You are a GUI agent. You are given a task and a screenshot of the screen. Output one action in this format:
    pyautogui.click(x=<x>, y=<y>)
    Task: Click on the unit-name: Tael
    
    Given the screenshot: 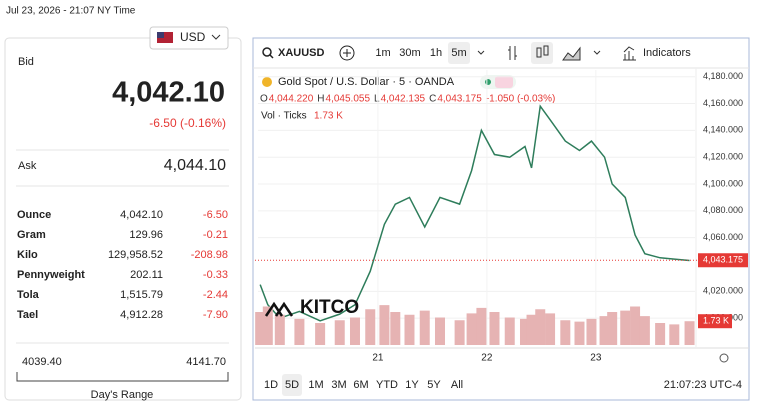 What is the action you would take?
    pyautogui.click(x=27, y=315)
    